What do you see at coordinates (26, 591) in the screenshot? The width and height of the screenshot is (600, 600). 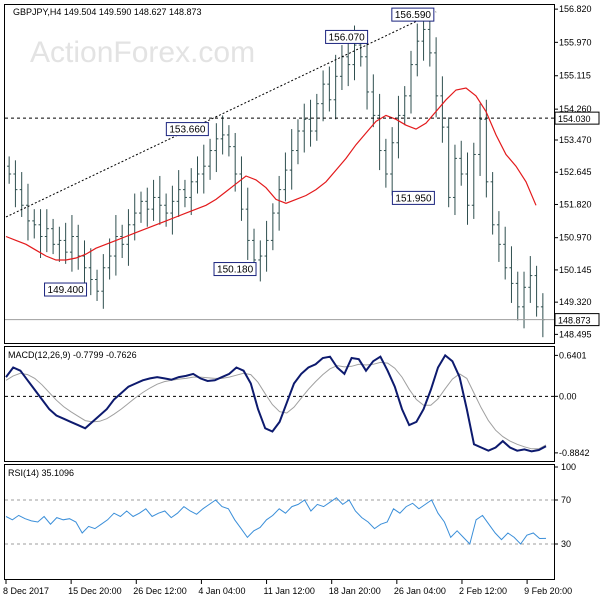 I see `x-tick-label: 8 Dec 2017` at bounding box center [26, 591].